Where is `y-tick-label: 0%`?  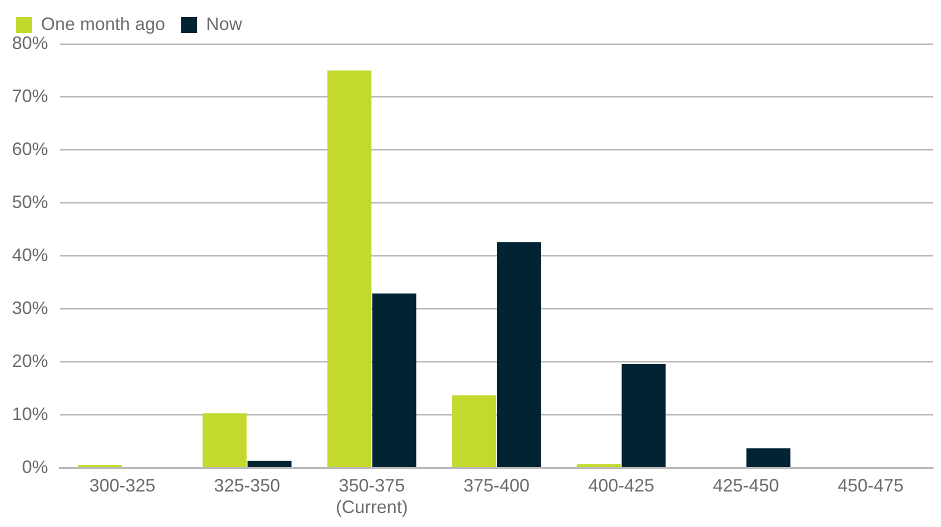
y-tick-label: 0% is located at coordinates (35, 466).